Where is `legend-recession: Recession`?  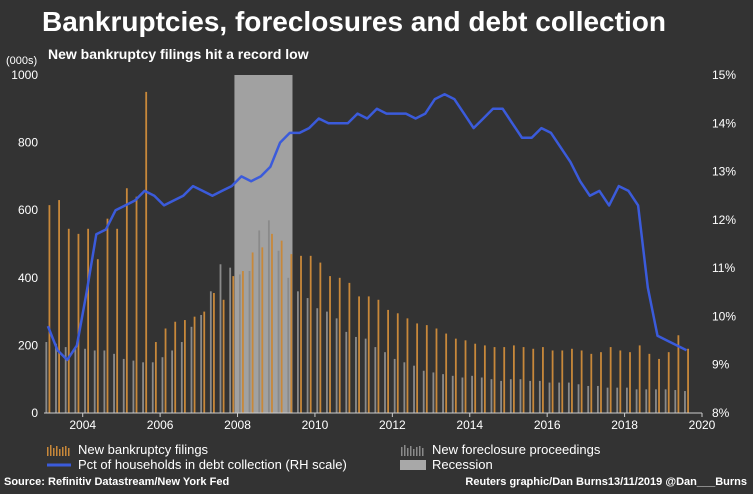
legend-recession: Recession is located at coordinates (446, 464).